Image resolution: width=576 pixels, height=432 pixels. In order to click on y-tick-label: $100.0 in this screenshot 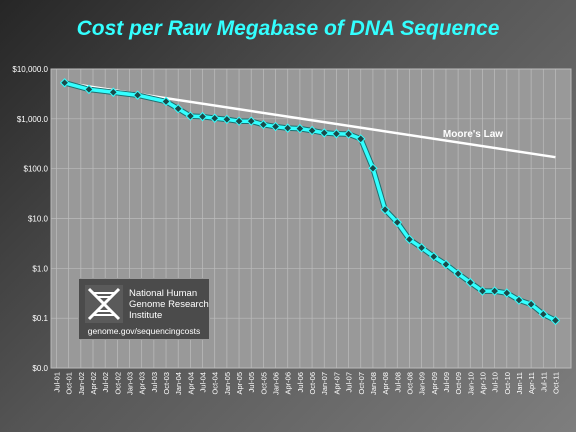, I will do `click(36, 169)`.